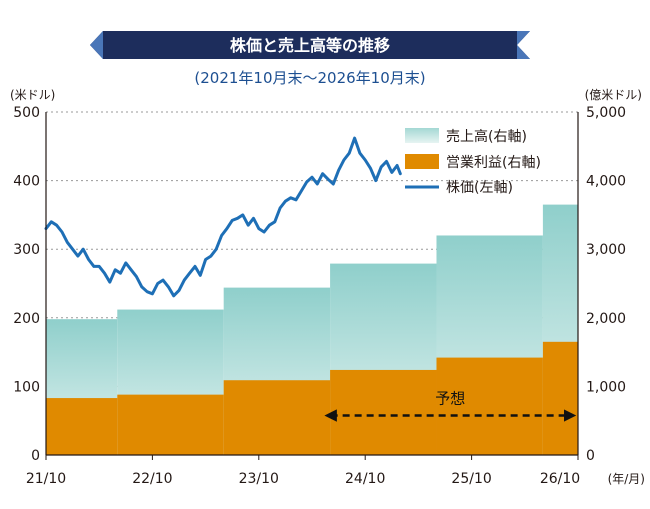  What do you see at coordinates (365, 479) in the screenshot?
I see `x-tick-label: 24/10` at bounding box center [365, 479].